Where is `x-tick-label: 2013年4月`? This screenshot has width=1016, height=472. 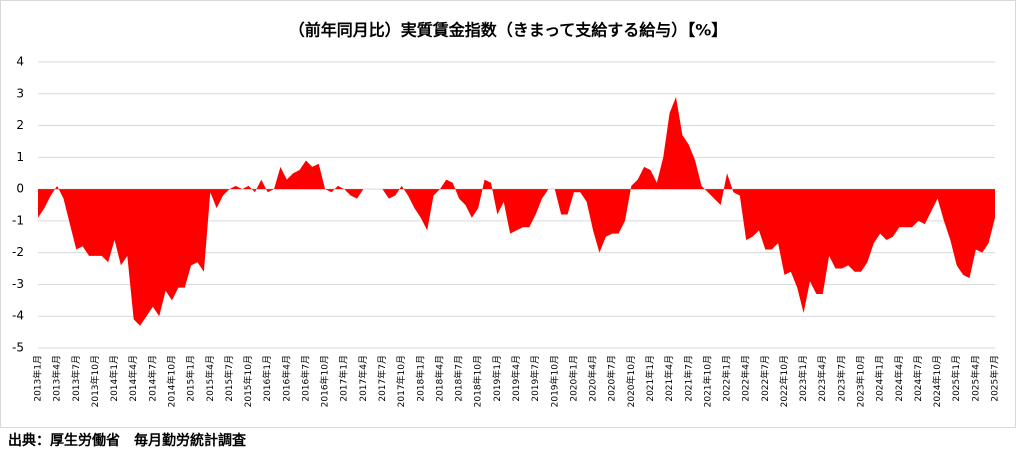 x-tick-label: 2013年4月 is located at coordinates (57, 378).